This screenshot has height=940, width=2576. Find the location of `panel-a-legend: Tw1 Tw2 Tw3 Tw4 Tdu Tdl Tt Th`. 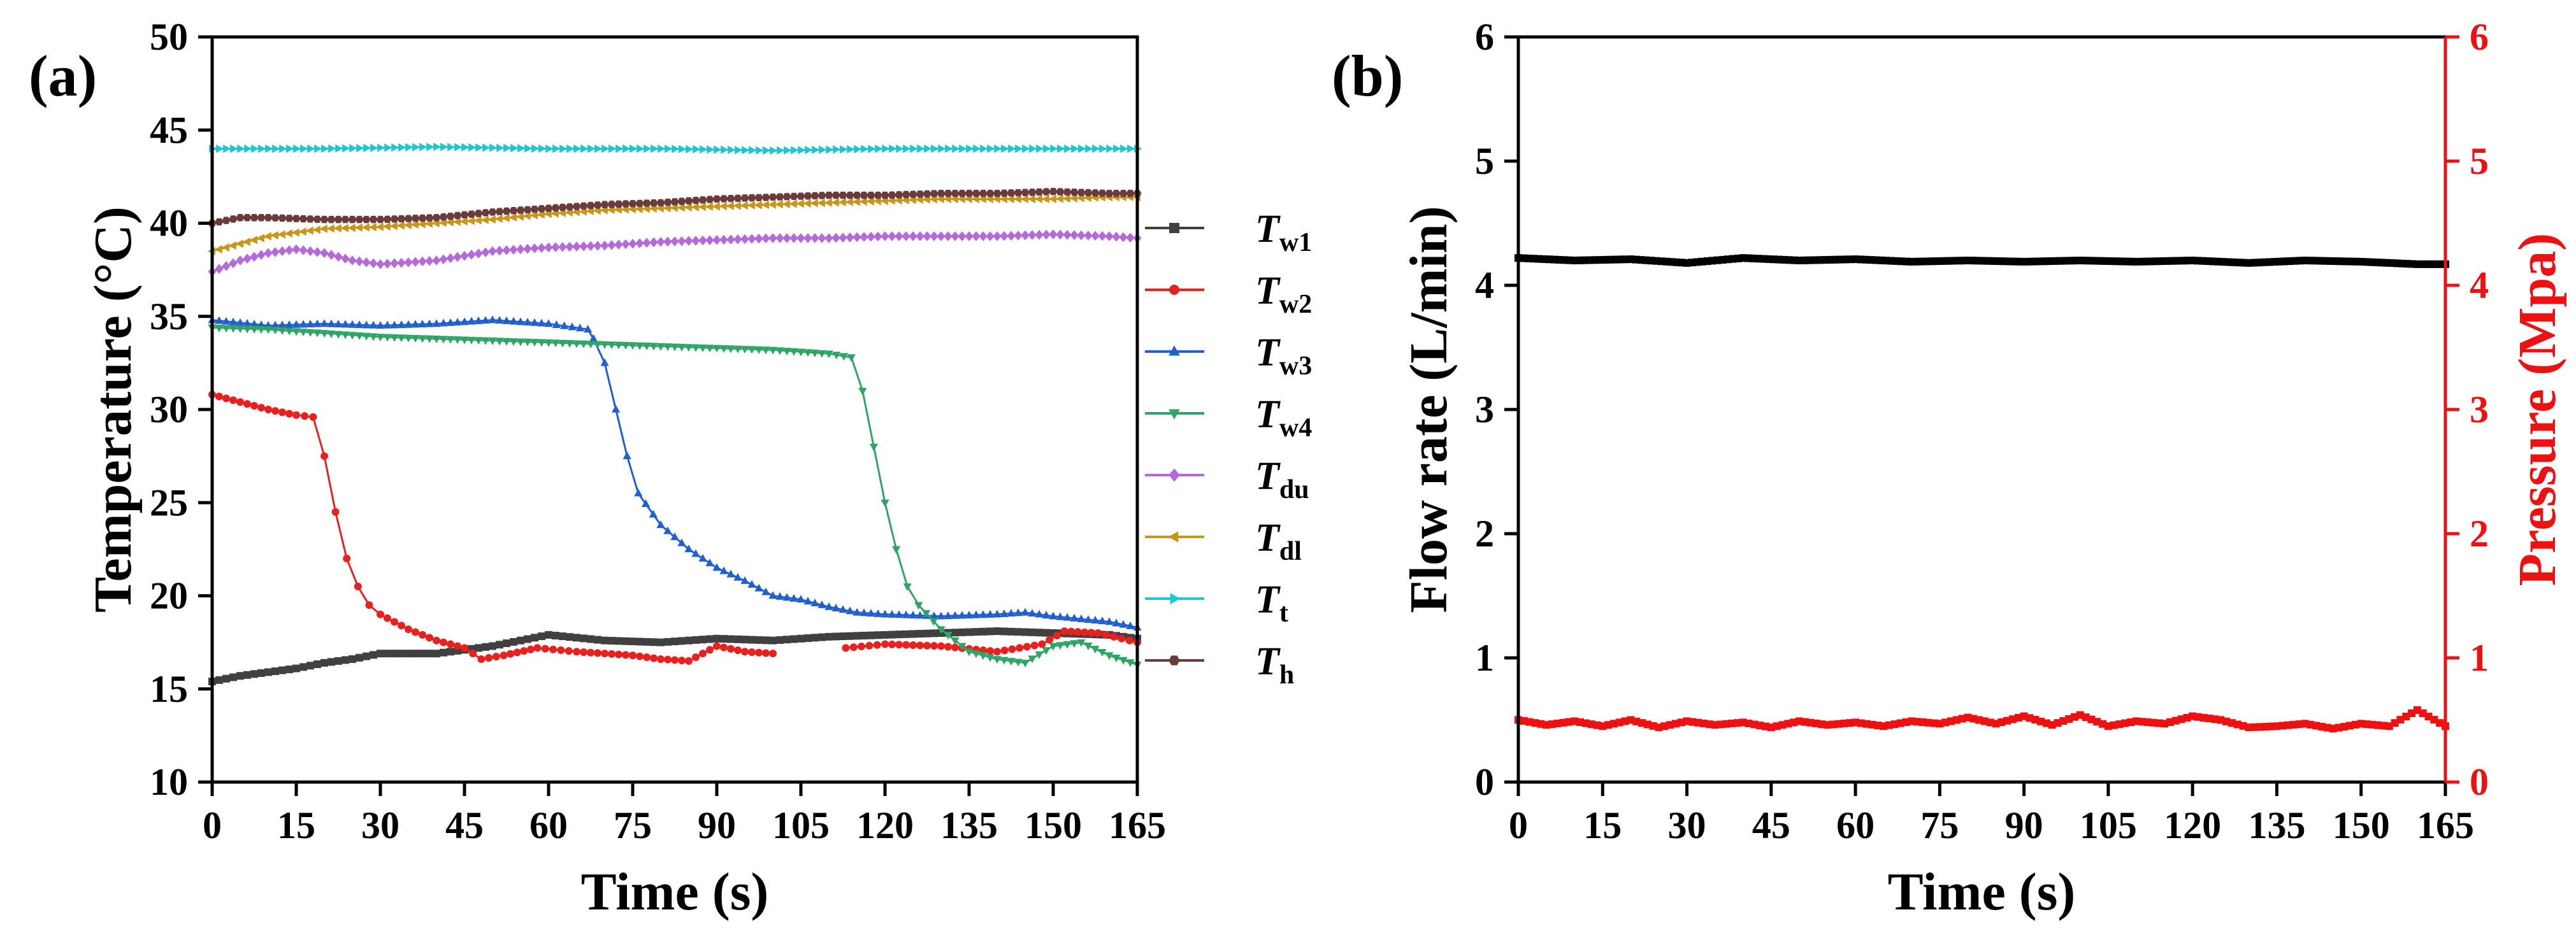

panel-a-legend: Tw1 Tw2 Tw3 Tw4 Tdu Tdl Tt Th is located at coordinates (1228, 449).